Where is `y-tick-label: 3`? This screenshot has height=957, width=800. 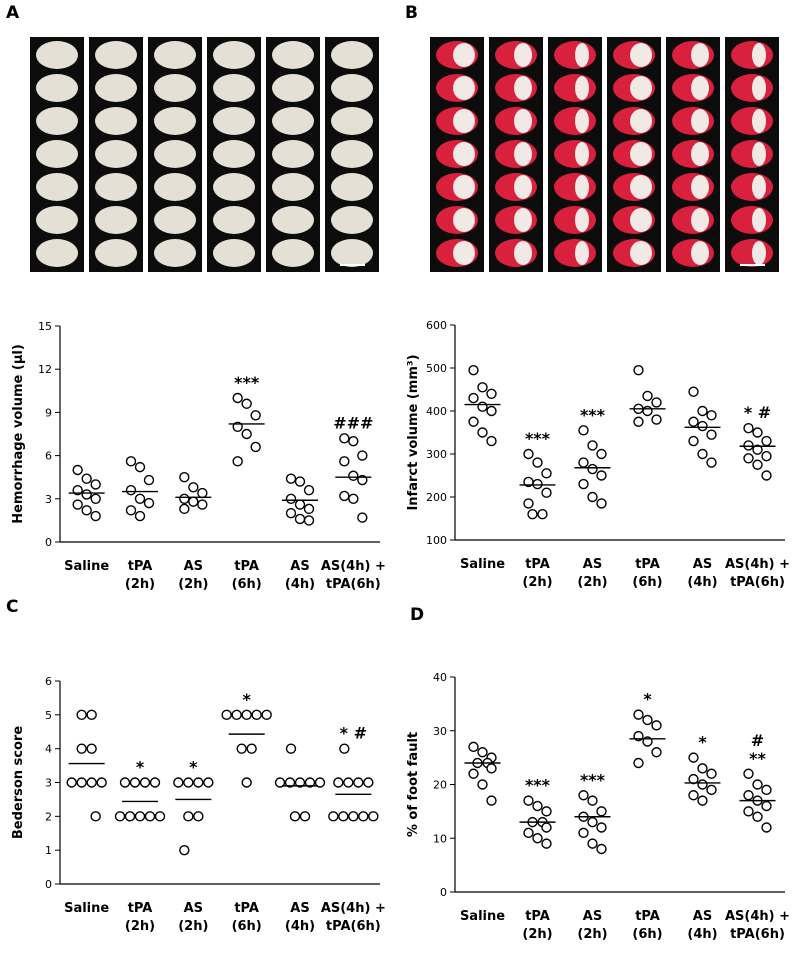
y-tick-label: 3 is located at coordinates (48, 499).